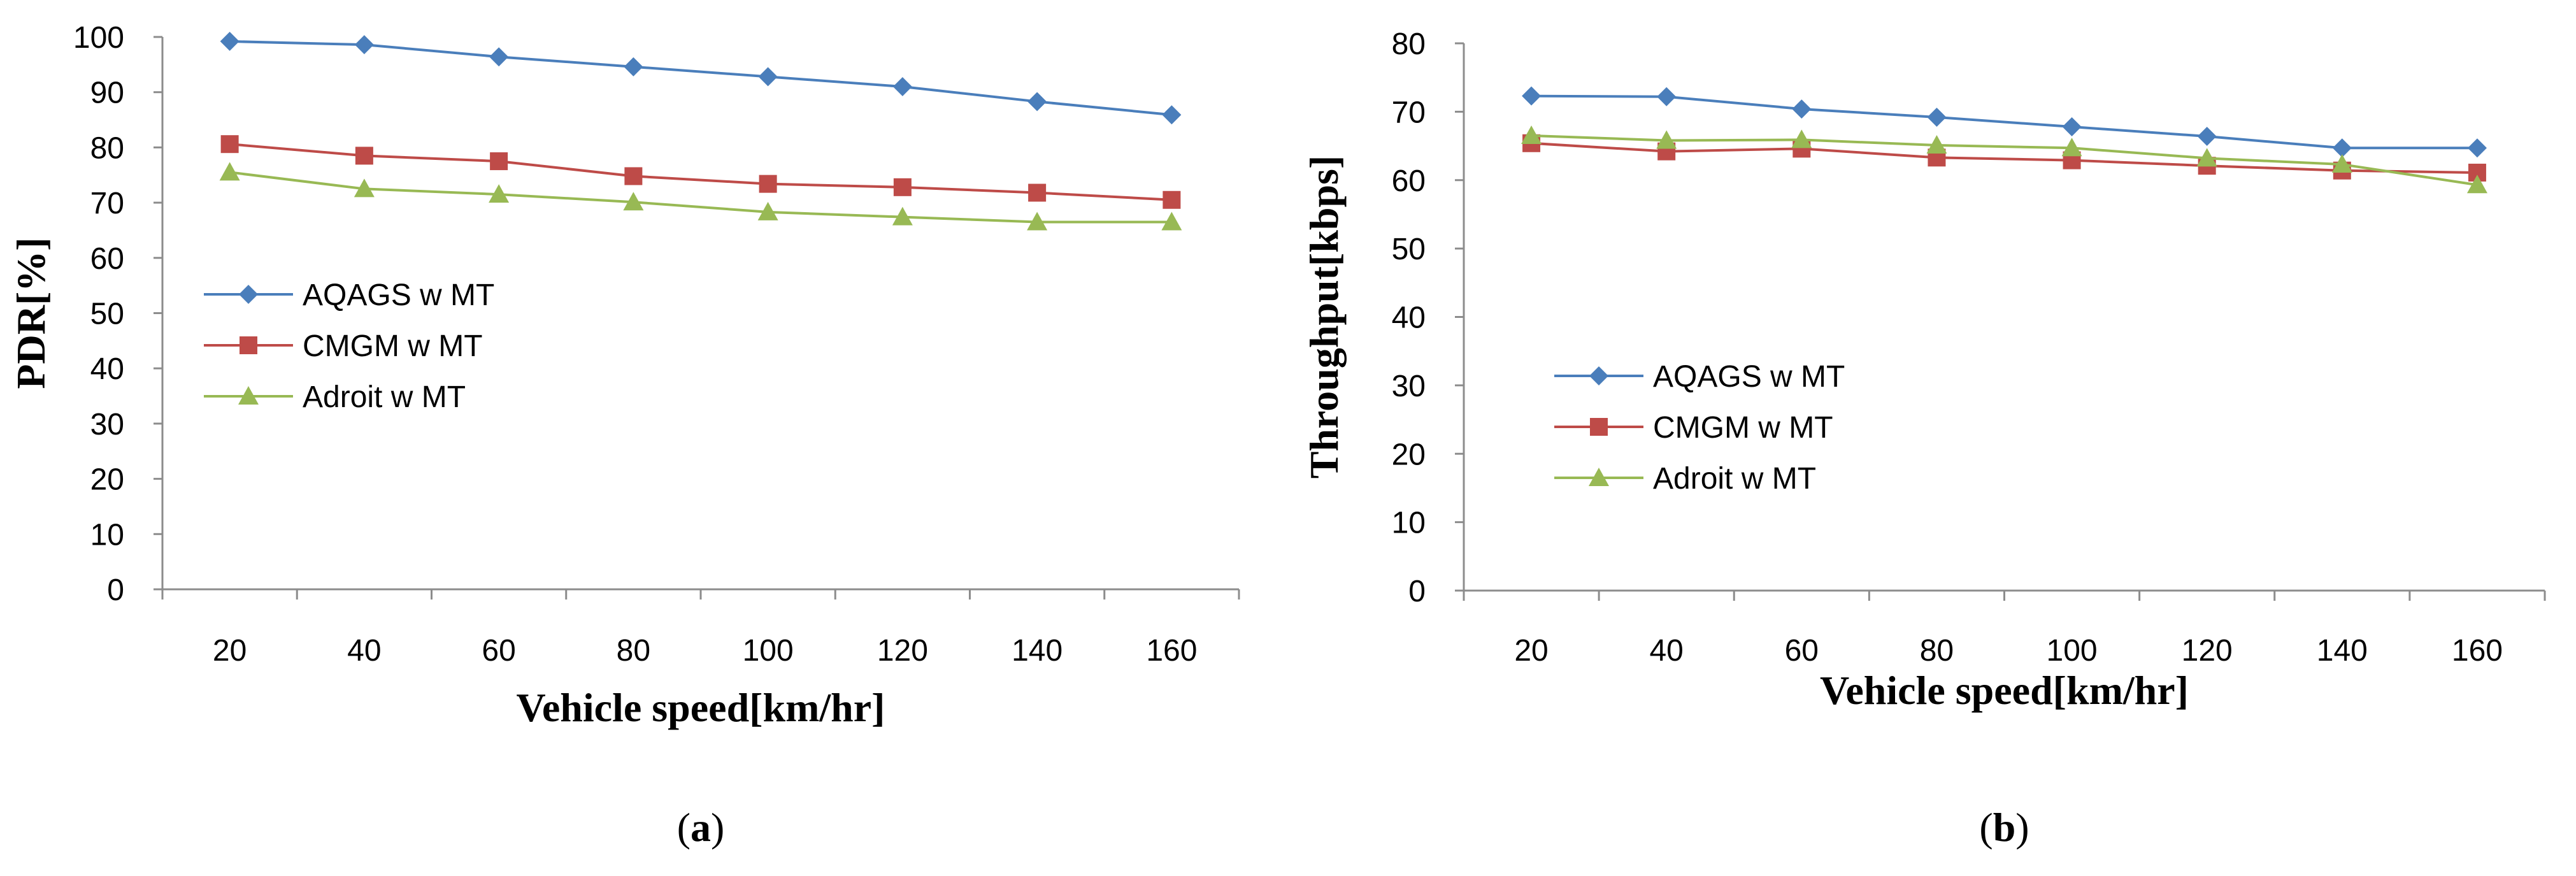 This screenshot has height=876, width=2576. Describe the element at coordinates (107, 535) in the screenshot. I see `chart-a-y-tick-label: 10` at that location.